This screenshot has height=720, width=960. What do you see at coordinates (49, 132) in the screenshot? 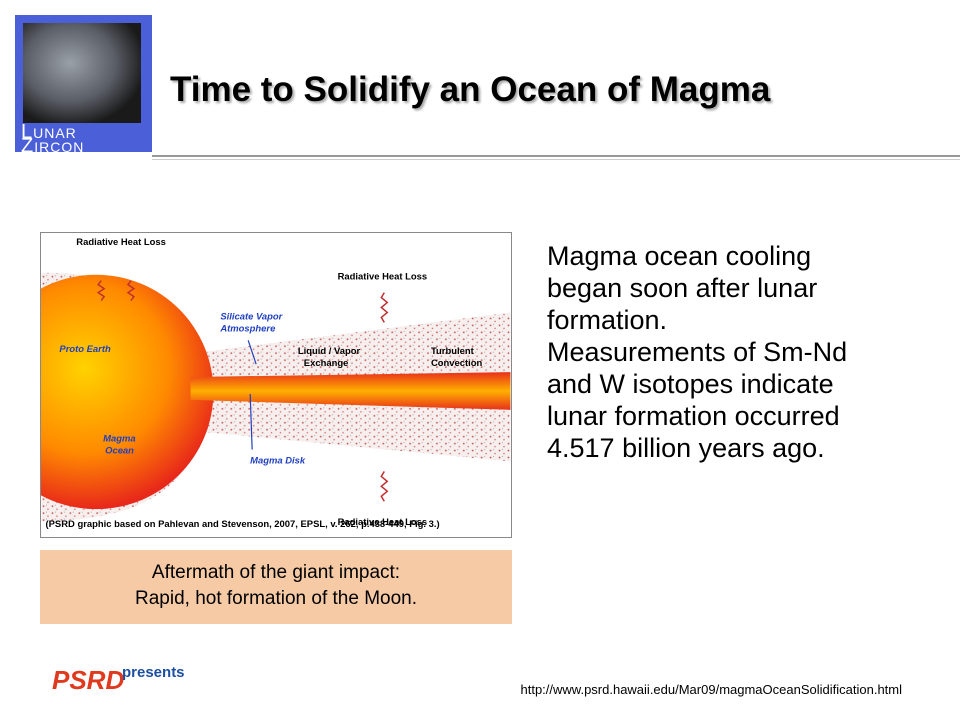
I see `logo-text: Lunar` at bounding box center [49, 132].